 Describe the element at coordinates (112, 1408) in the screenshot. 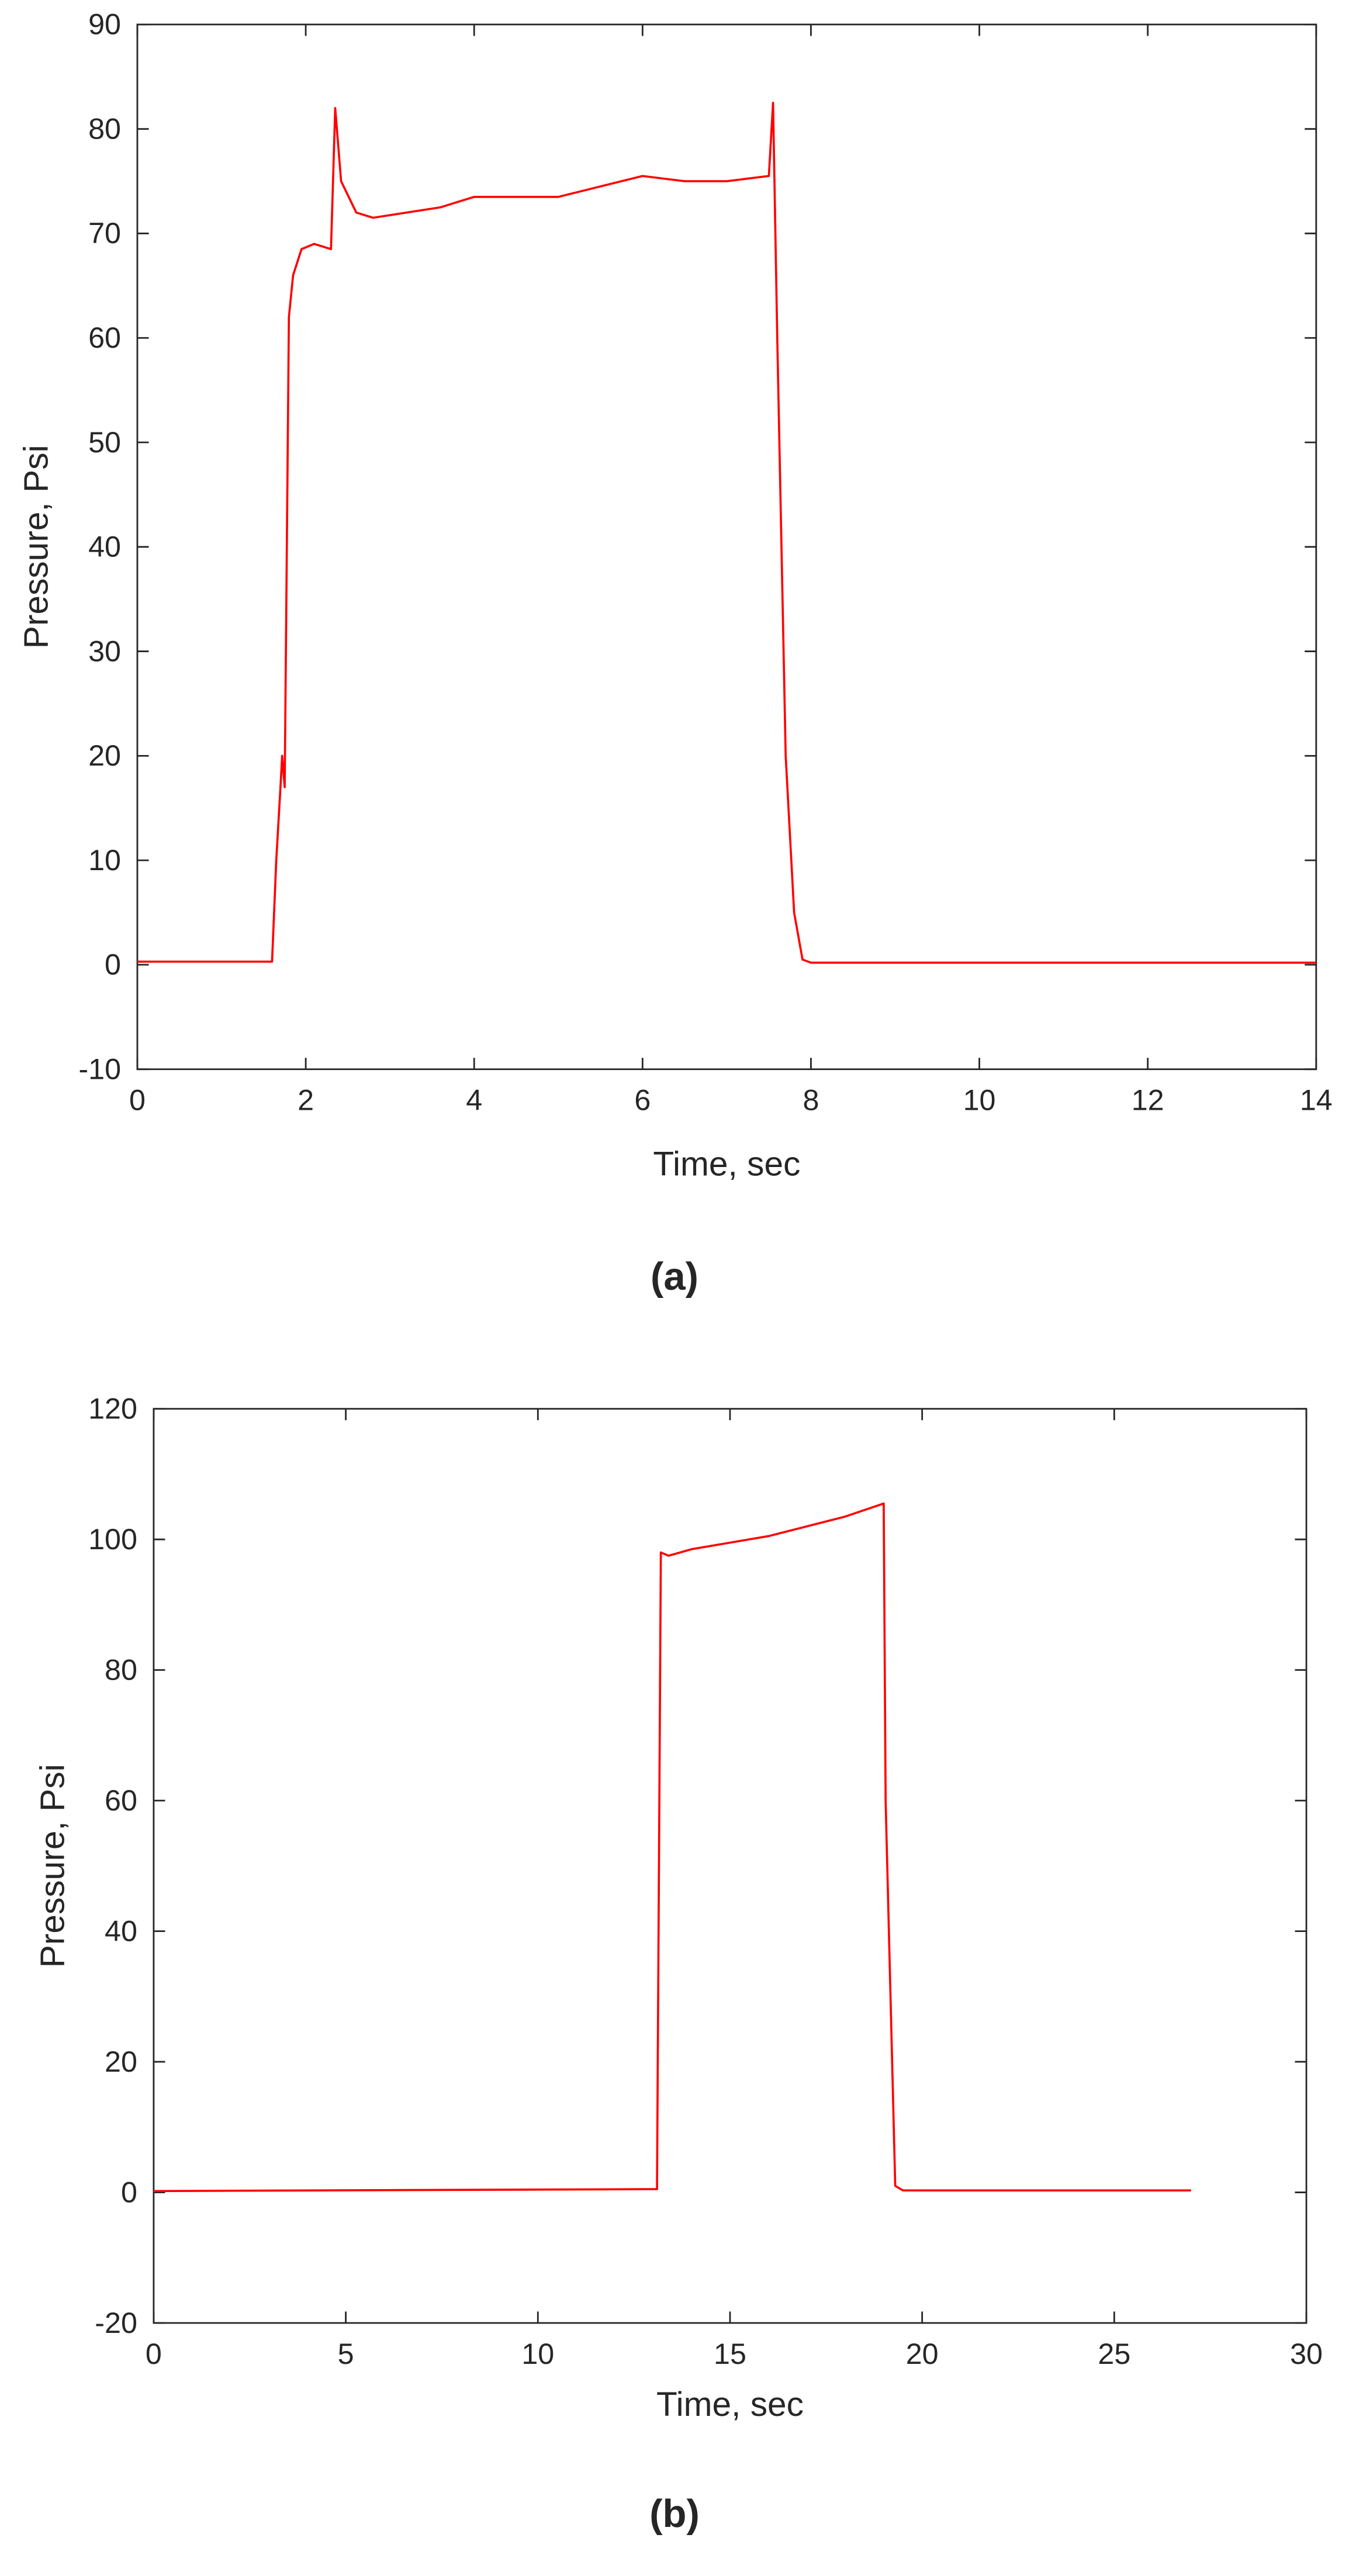

I see `y-tick-label: 120` at that location.